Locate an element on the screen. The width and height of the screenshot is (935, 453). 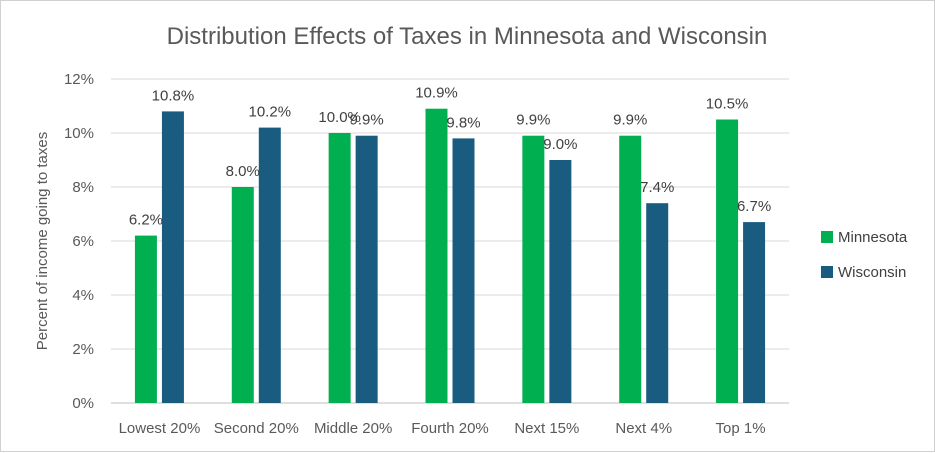
data-label: 6.2% is located at coordinates (146, 220).